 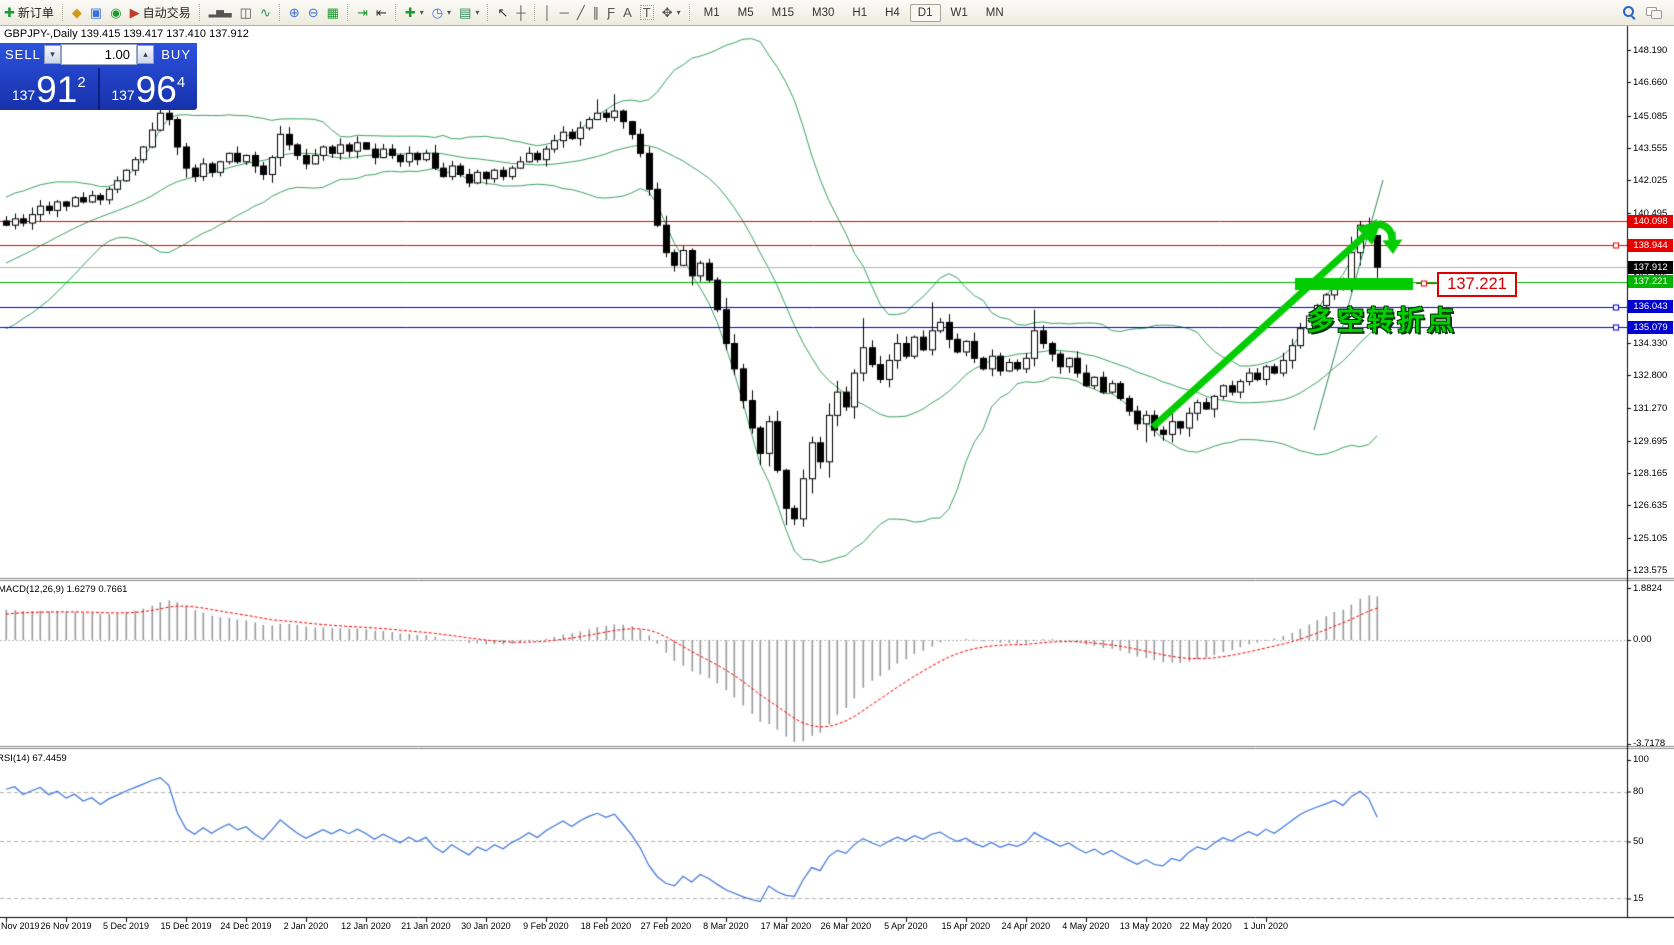 I want to click on periods-button: ◷ ▾, so click(x=441, y=12).